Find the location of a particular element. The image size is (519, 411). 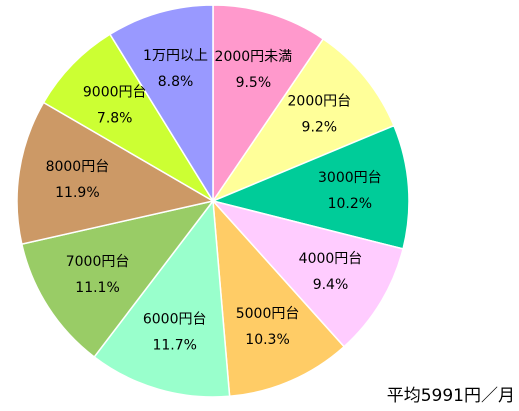

slice-label: 3000円台 is located at coordinates (350, 178).